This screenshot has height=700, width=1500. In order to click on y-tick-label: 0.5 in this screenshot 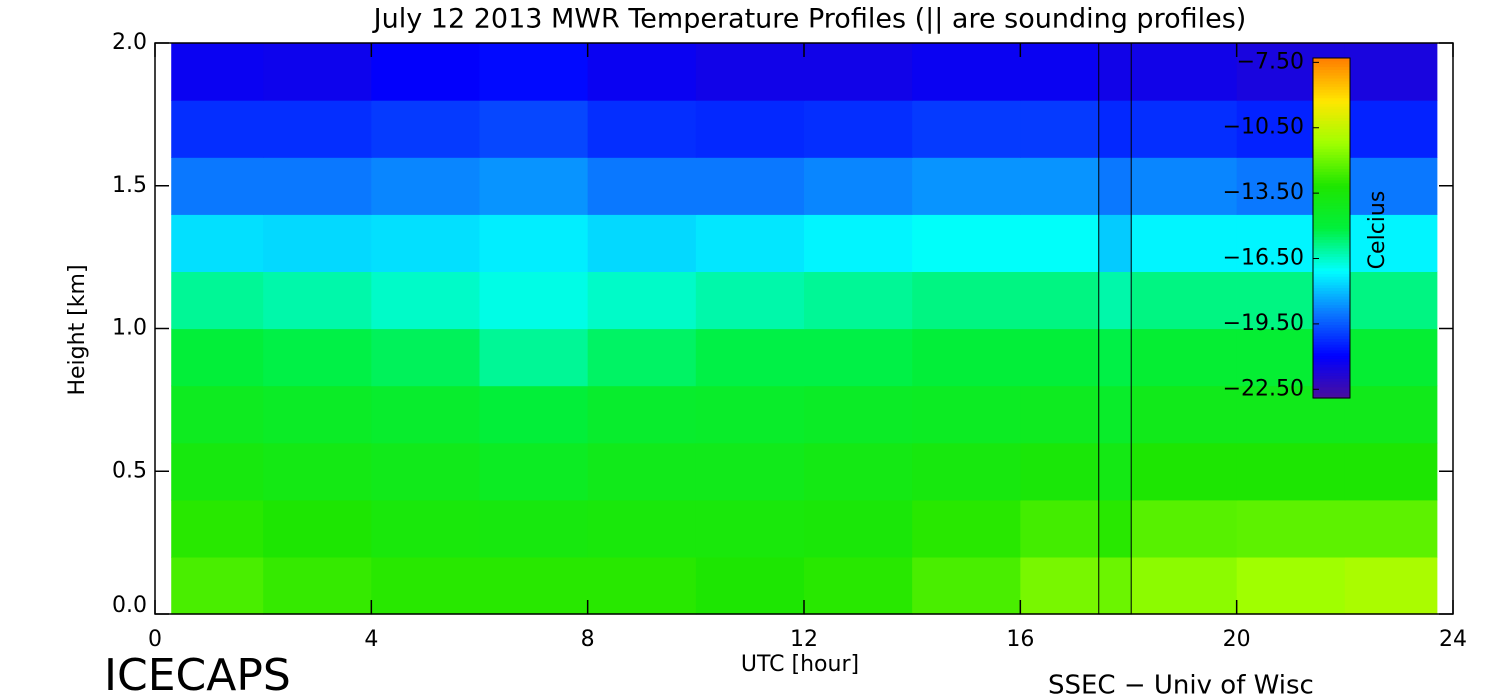, I will do `click(129, 470)`.